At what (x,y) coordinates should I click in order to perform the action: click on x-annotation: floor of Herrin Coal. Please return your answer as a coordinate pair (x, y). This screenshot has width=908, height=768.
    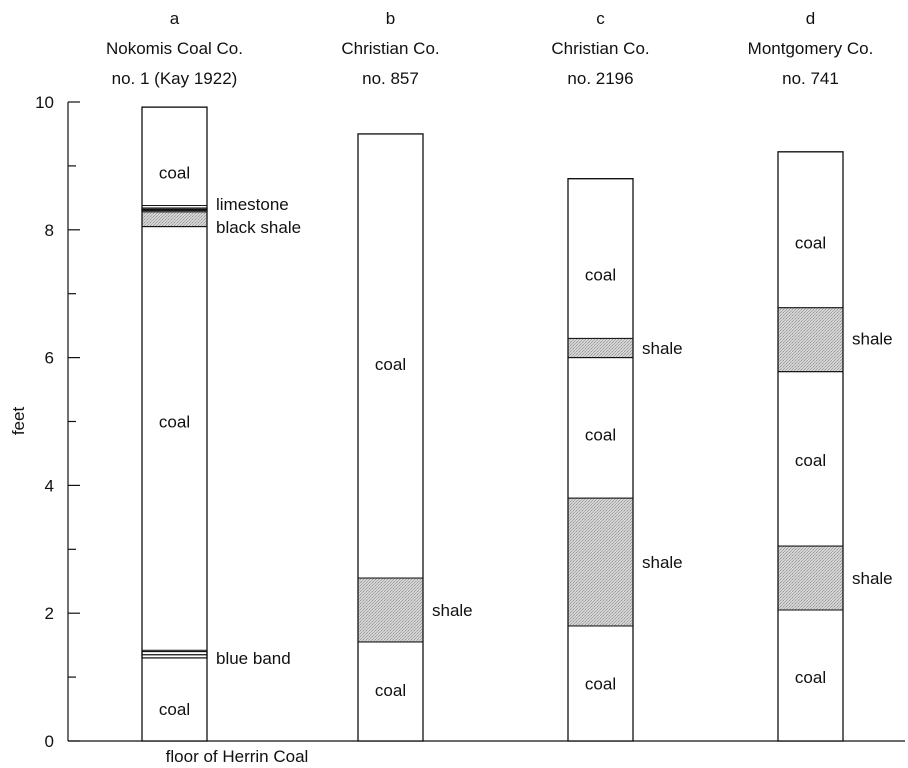
    Looking at the image, I should click on (237, 756).